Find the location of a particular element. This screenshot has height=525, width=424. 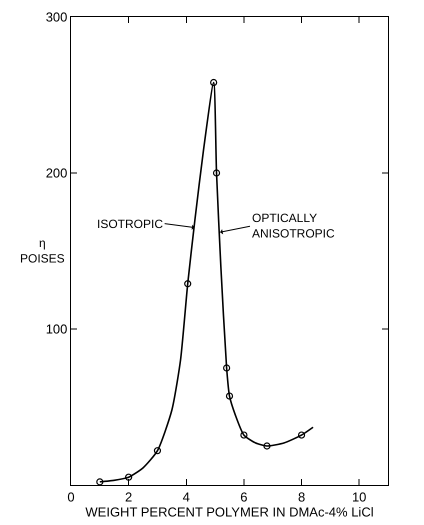

x-tick-label: 8 is located at coordinates (302, 497).